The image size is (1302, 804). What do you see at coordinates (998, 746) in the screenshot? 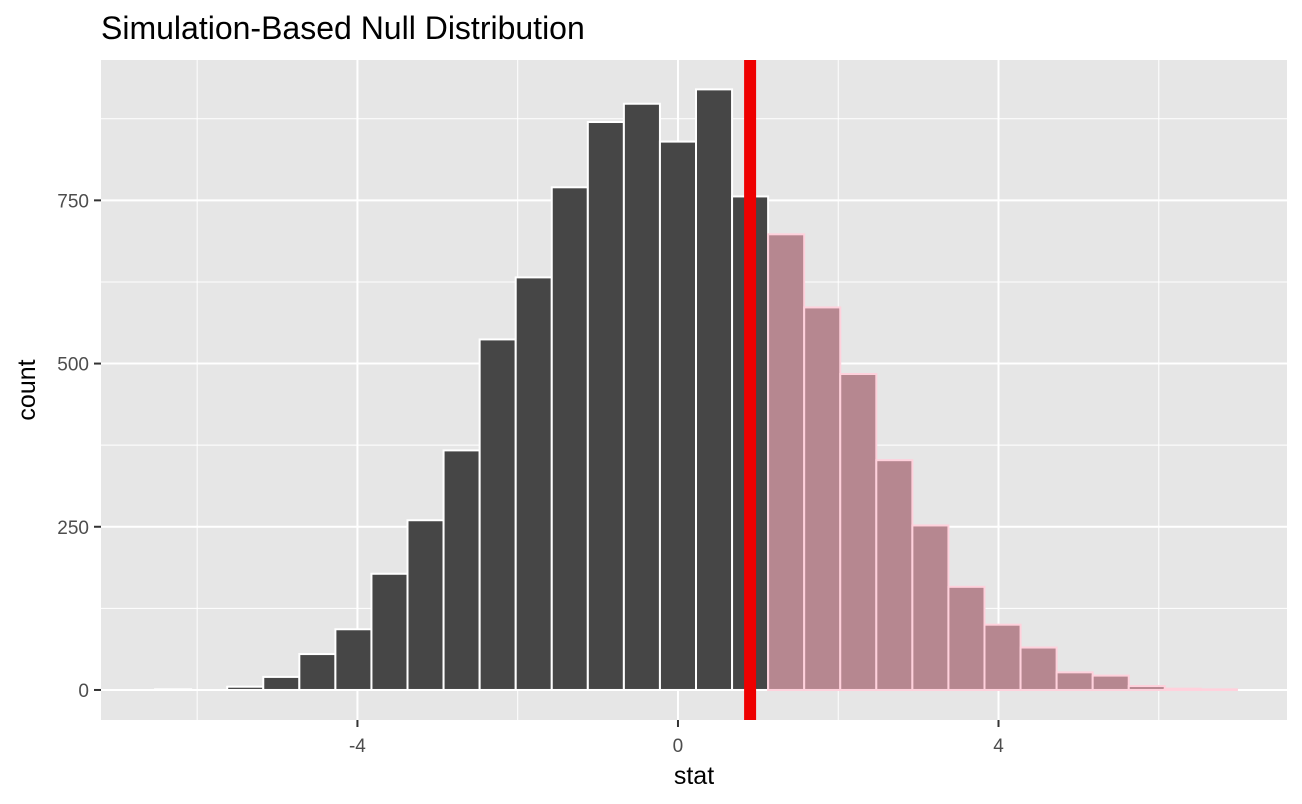
I see `x-tick-label: 4` at bounding box center [998, 746].